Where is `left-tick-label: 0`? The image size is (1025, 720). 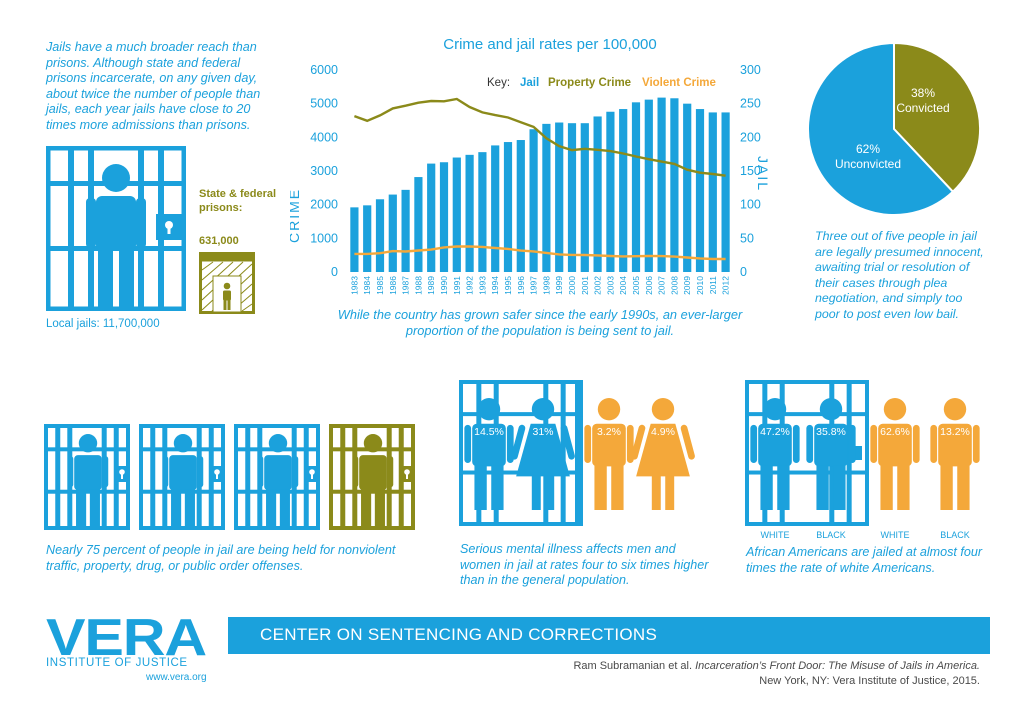
left-tick-label: 0 is located at coordinates (334, 272).